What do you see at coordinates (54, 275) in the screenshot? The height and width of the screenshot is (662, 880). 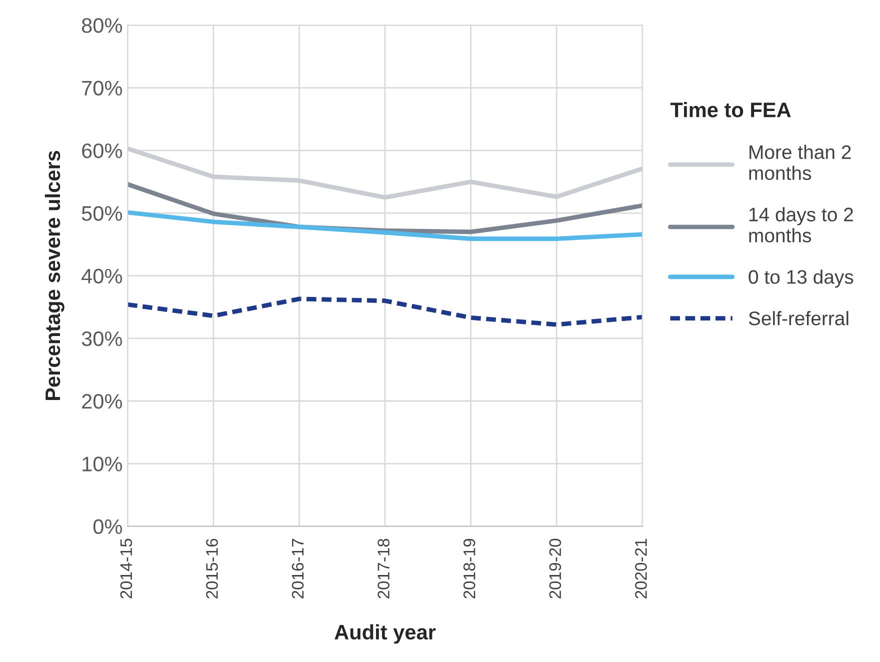 I see `y-axis-title: Percentage severe ulcers` at bounding box center [54, 275].